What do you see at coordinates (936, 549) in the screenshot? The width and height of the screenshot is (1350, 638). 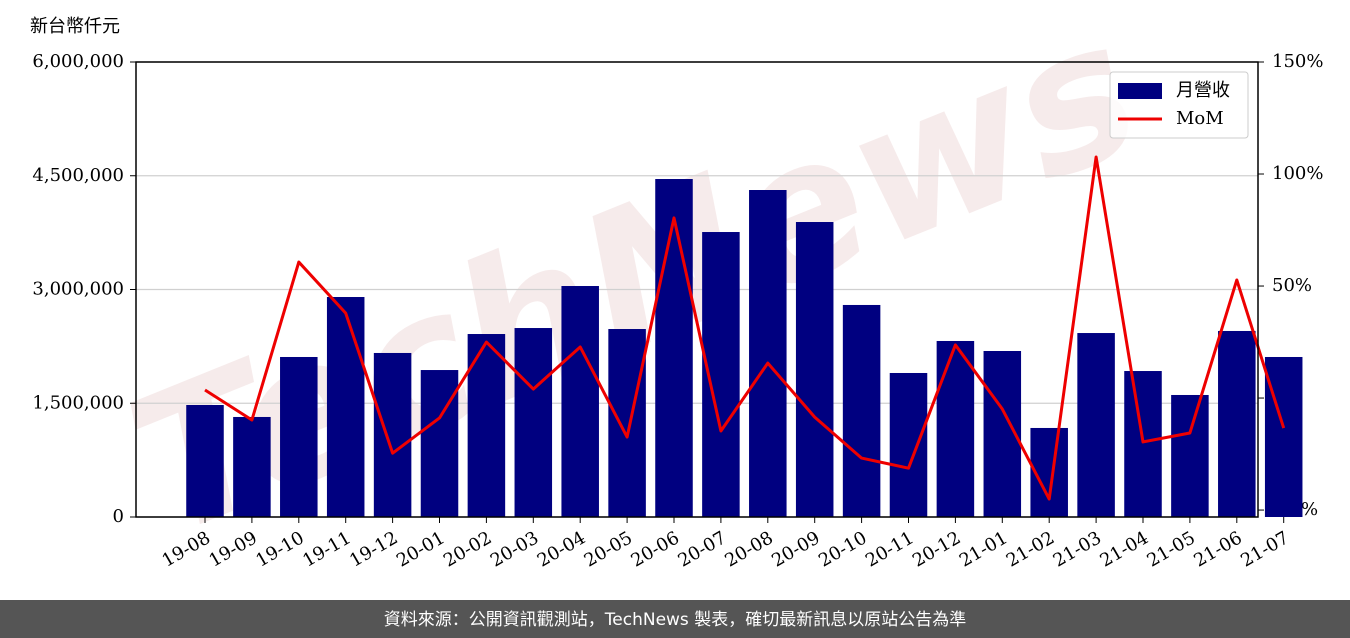 I see `x-tick-label: 20-12` at bounding box center [936, 549].